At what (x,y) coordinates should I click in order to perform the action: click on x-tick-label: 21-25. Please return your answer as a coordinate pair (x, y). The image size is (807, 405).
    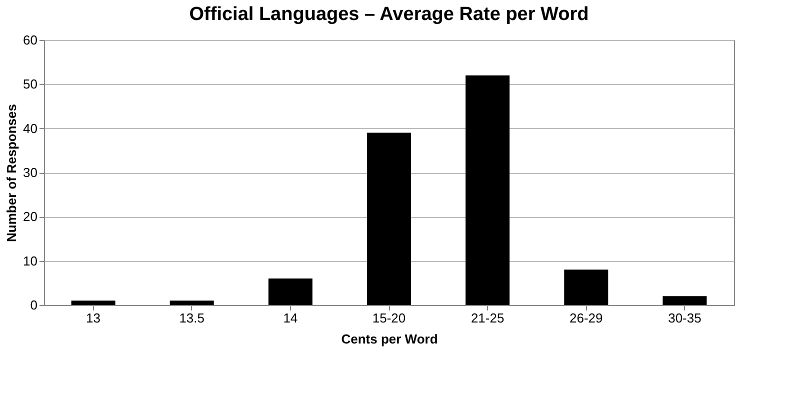
    Looking at the image, I should click on (487, 318).